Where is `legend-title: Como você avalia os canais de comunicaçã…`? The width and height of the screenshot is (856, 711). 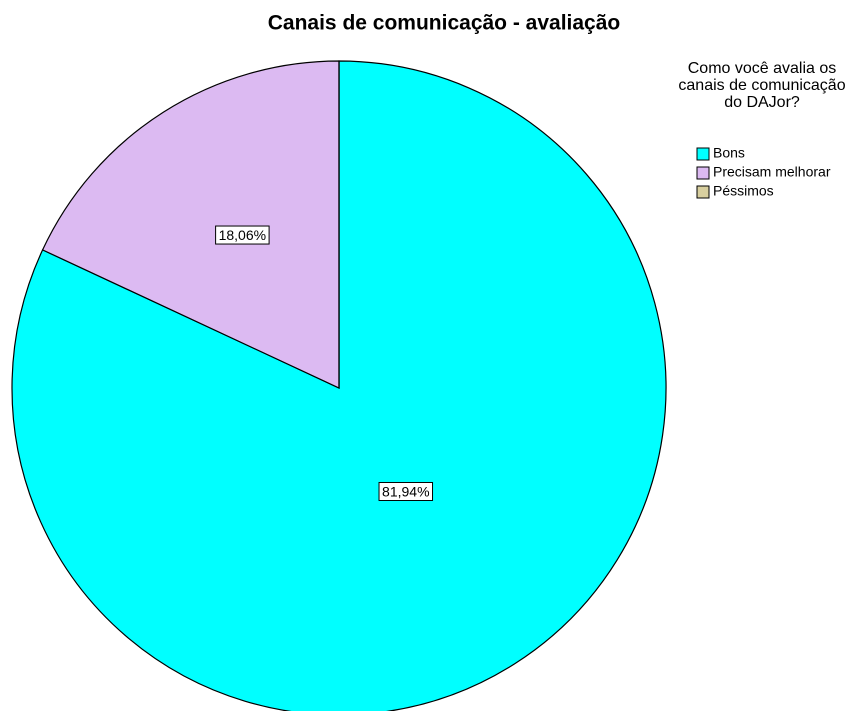
legend-title: Como você avalia os canais de comunicaçã… is located at coordinates (762, 85).